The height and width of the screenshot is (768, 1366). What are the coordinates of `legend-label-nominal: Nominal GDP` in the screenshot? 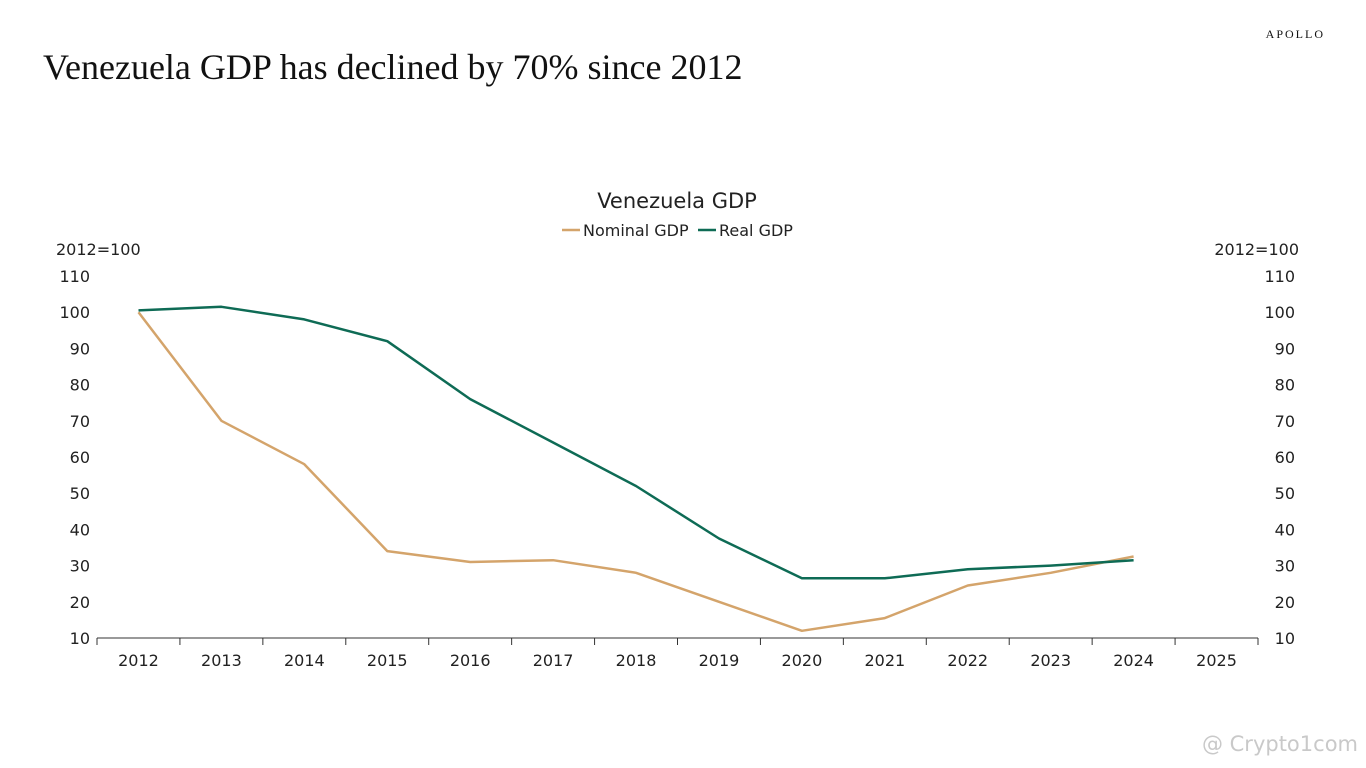 It's located at (636, 230).